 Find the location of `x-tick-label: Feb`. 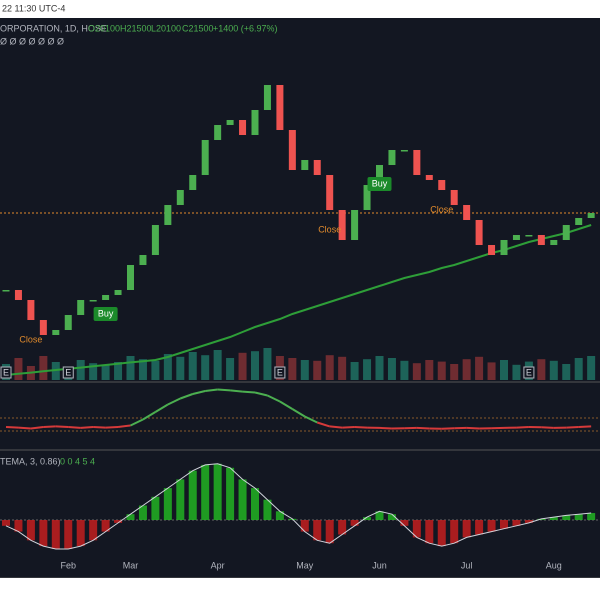

x-tick-label: Feb is located at coordinates (68, 565).